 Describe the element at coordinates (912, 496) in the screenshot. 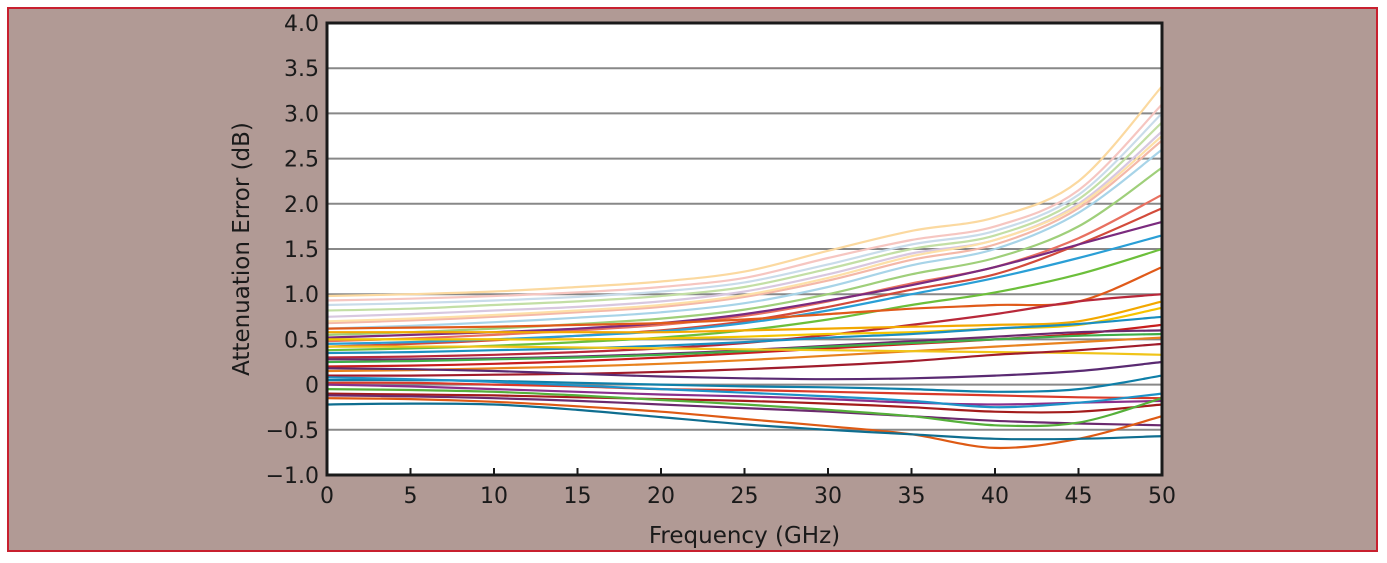

I see `x-tick-label: 35` at that location.